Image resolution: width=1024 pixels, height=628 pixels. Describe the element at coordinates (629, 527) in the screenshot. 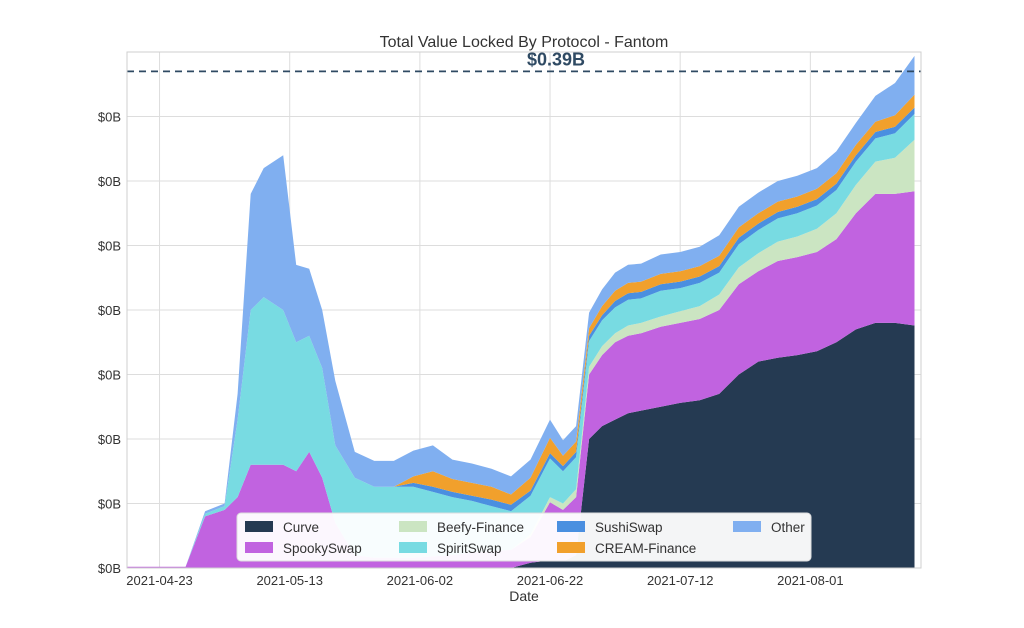

I see `legend-label-sushiswap: SushiSwap` at that location.